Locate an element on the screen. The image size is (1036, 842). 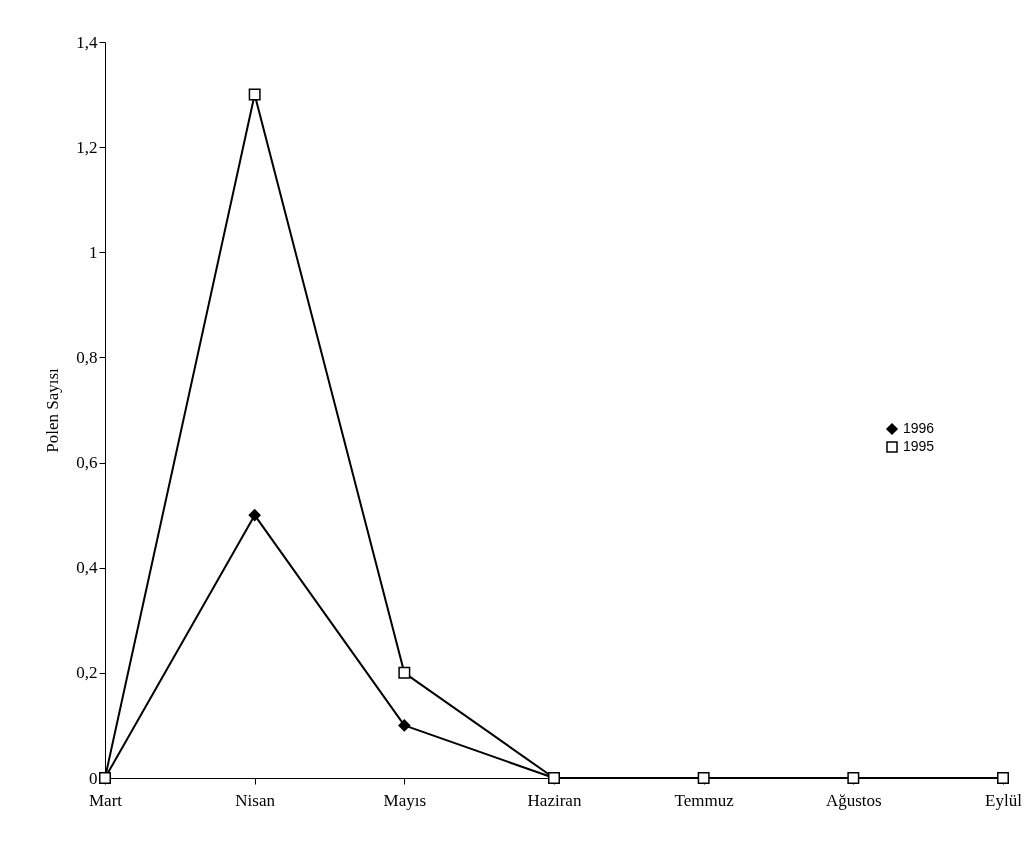
x-tick-label: Haziran is located at coordinates (554, 800).